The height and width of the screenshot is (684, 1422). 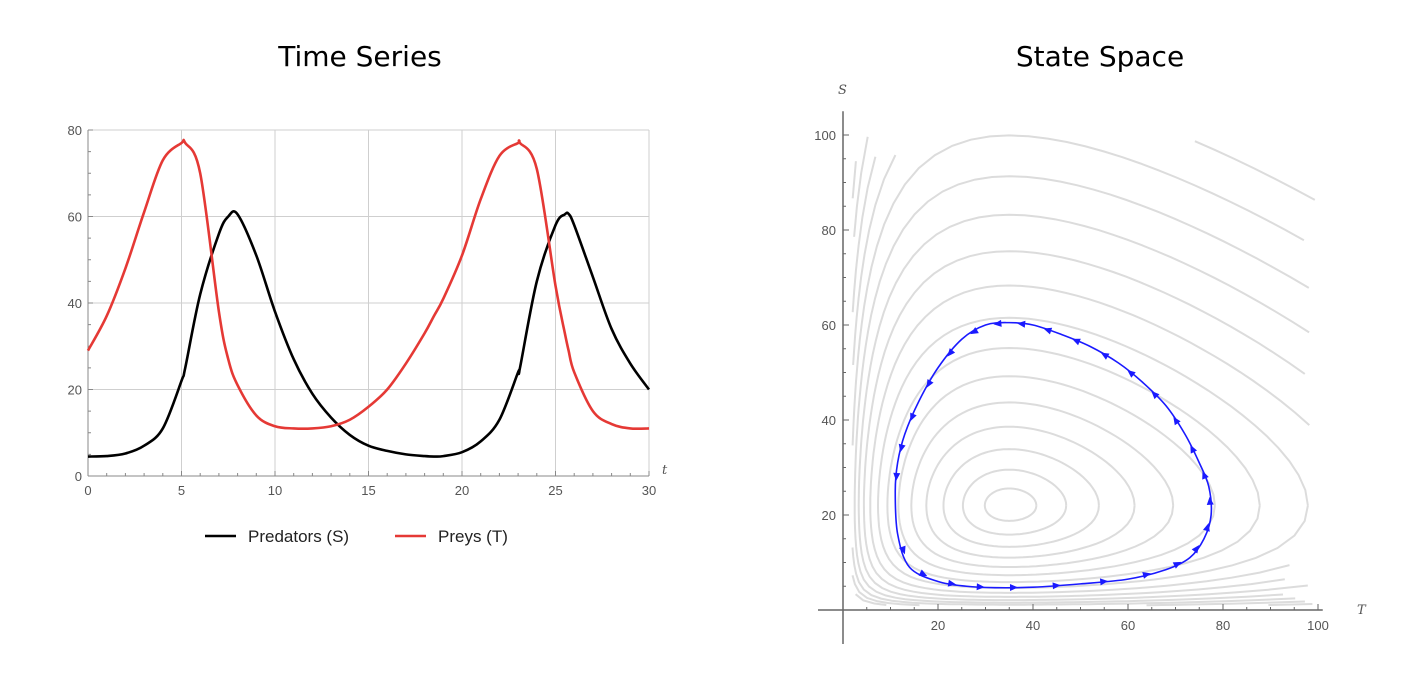 I want to click on ts-y-tick-label: 20, so click(x=75, y=390).